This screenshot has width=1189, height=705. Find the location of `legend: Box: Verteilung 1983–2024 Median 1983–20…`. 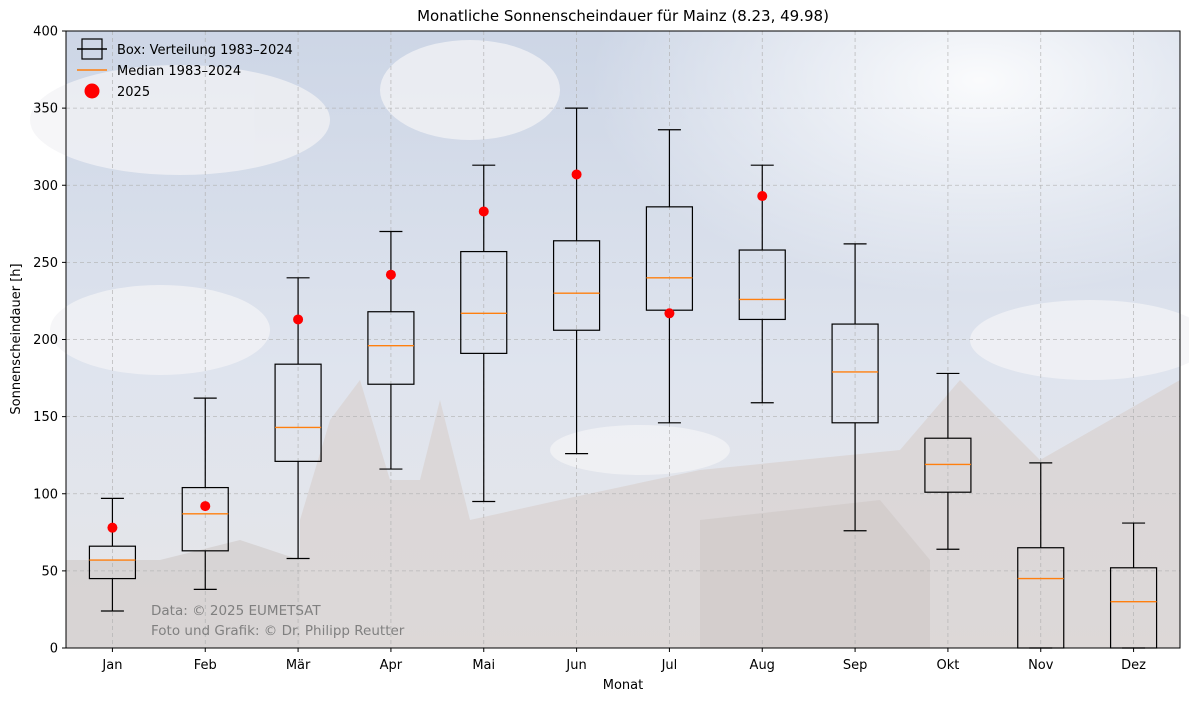

legend: Box: Verteilung 1983–2024 Median 1983–20… is located at coordinates (185, 69).